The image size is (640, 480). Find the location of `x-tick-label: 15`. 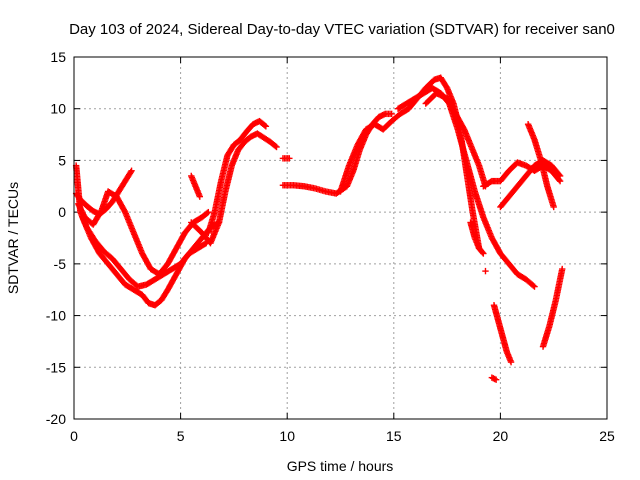

x-tick-label: 15 is located at coordinates (394, 436).